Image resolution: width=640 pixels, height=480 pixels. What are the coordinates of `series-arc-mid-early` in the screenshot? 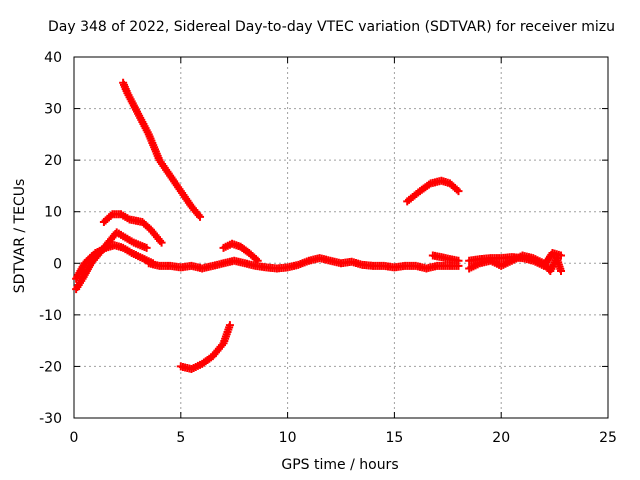 It's located at (132, 228).